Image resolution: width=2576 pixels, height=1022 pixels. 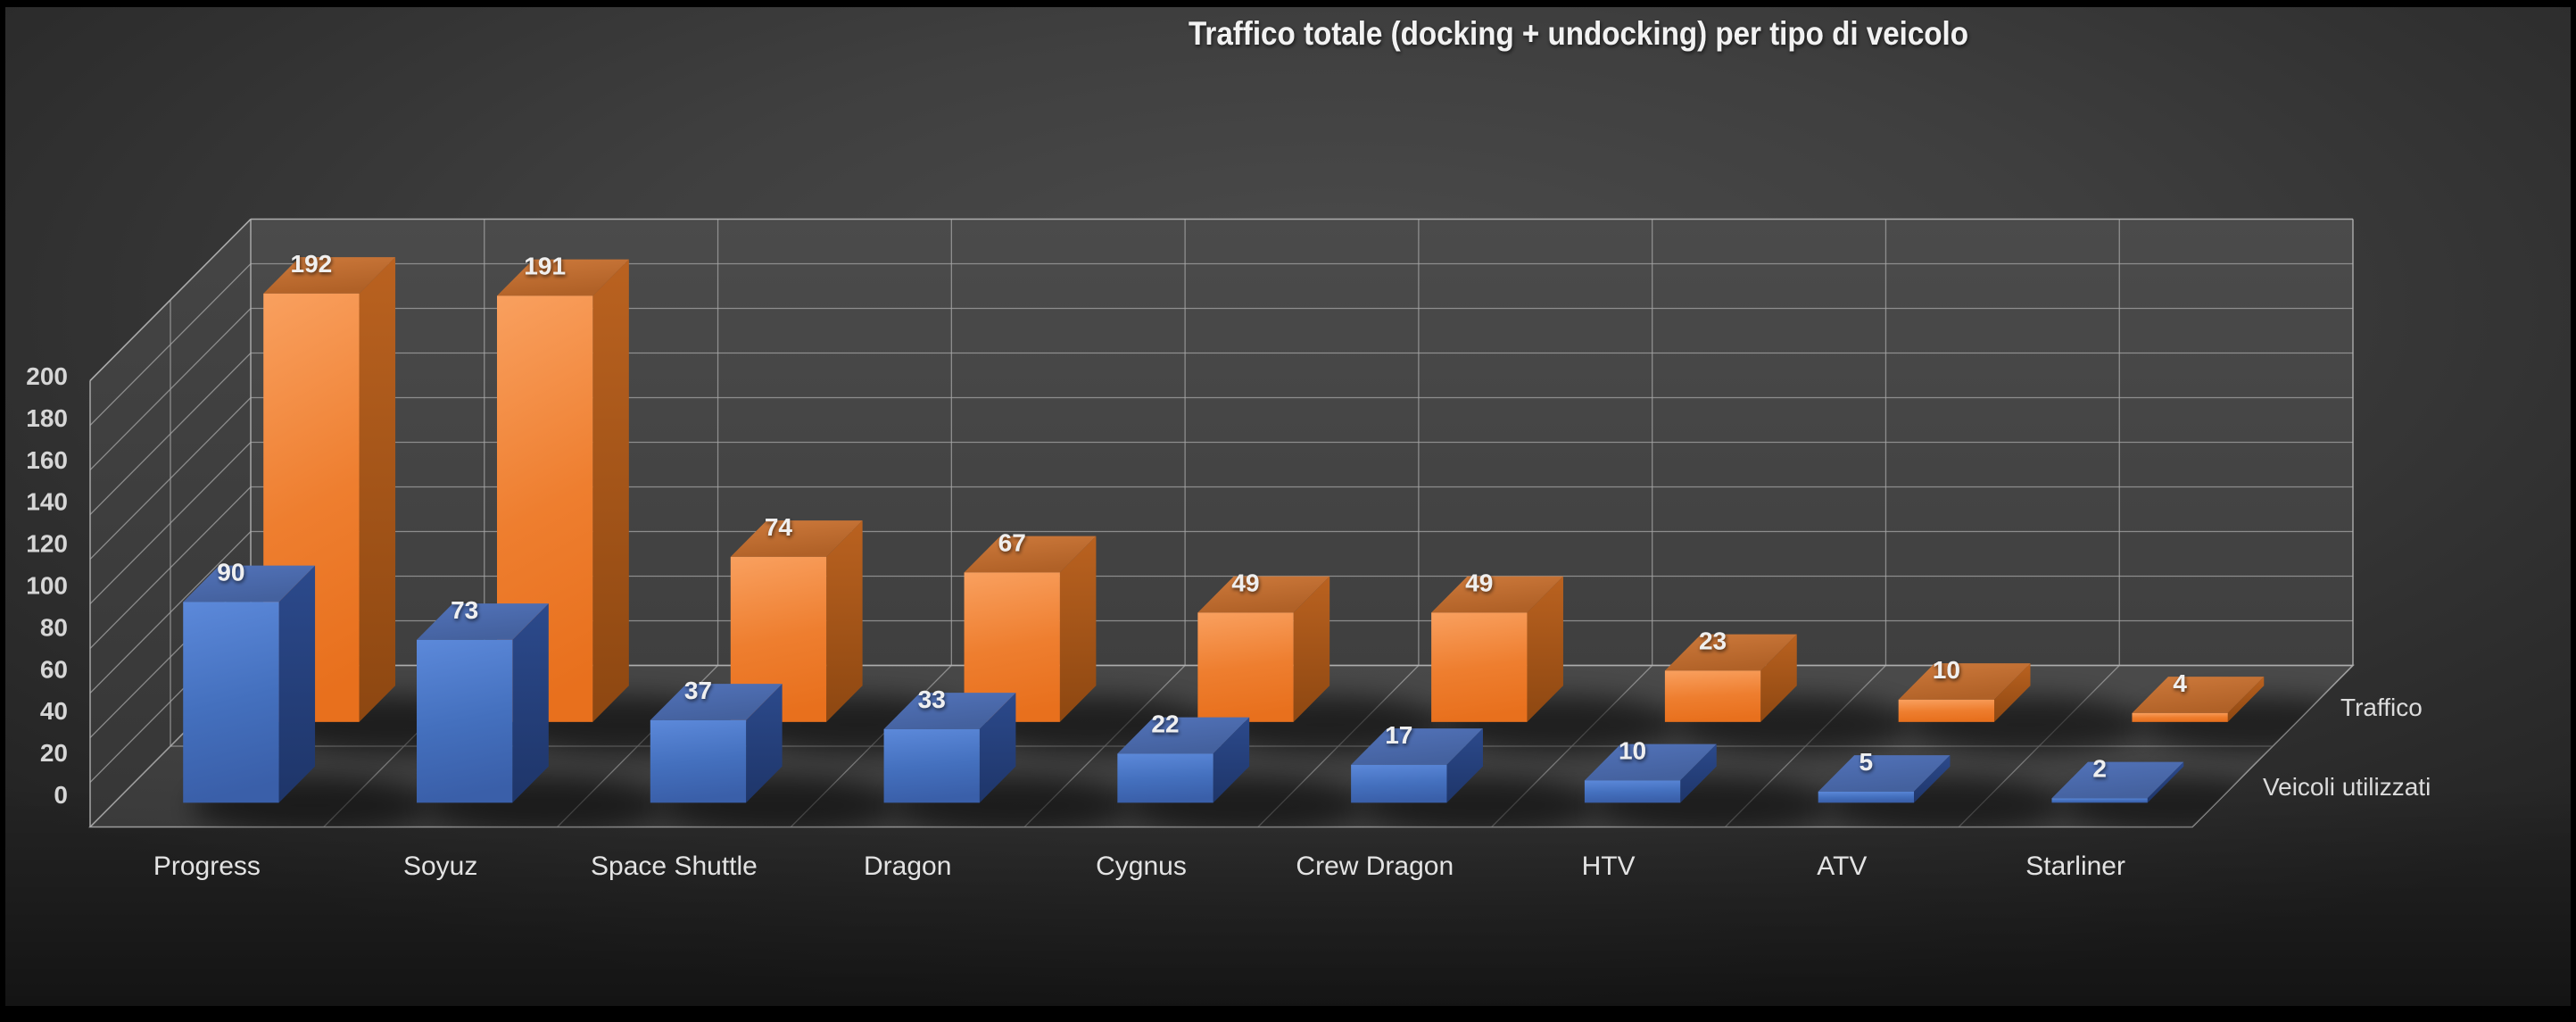 I want to click on category-axis-label-1: Soyuz, so click(x=440, y=866).